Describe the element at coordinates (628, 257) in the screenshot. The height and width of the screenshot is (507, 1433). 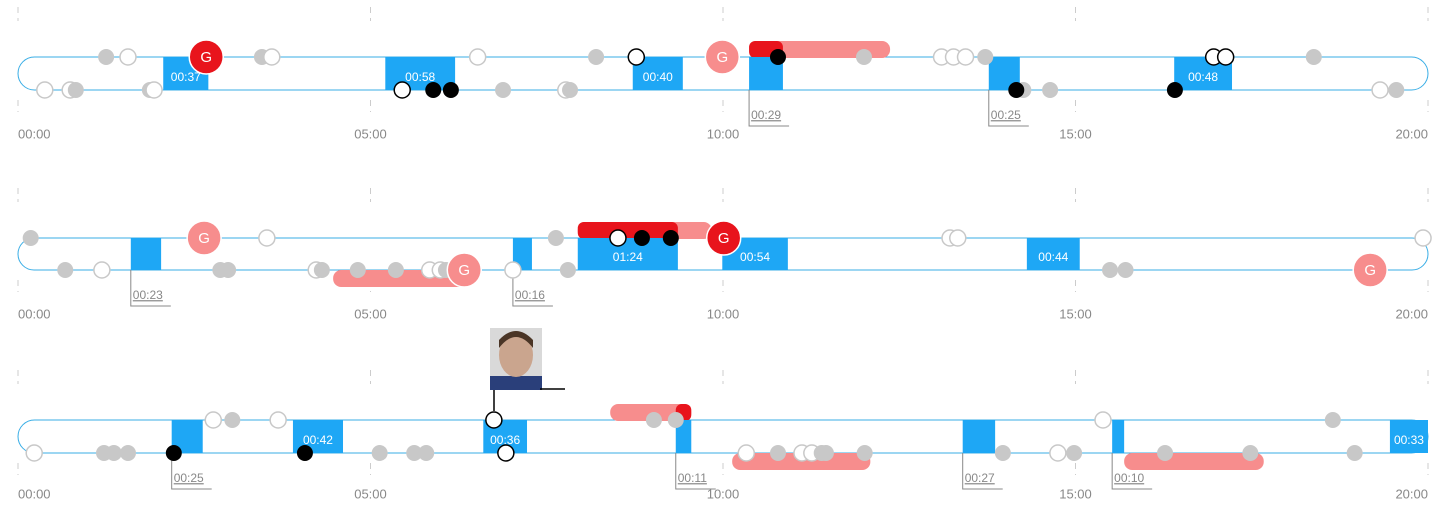
I see `powerplay-duration: 01:24` at that location.